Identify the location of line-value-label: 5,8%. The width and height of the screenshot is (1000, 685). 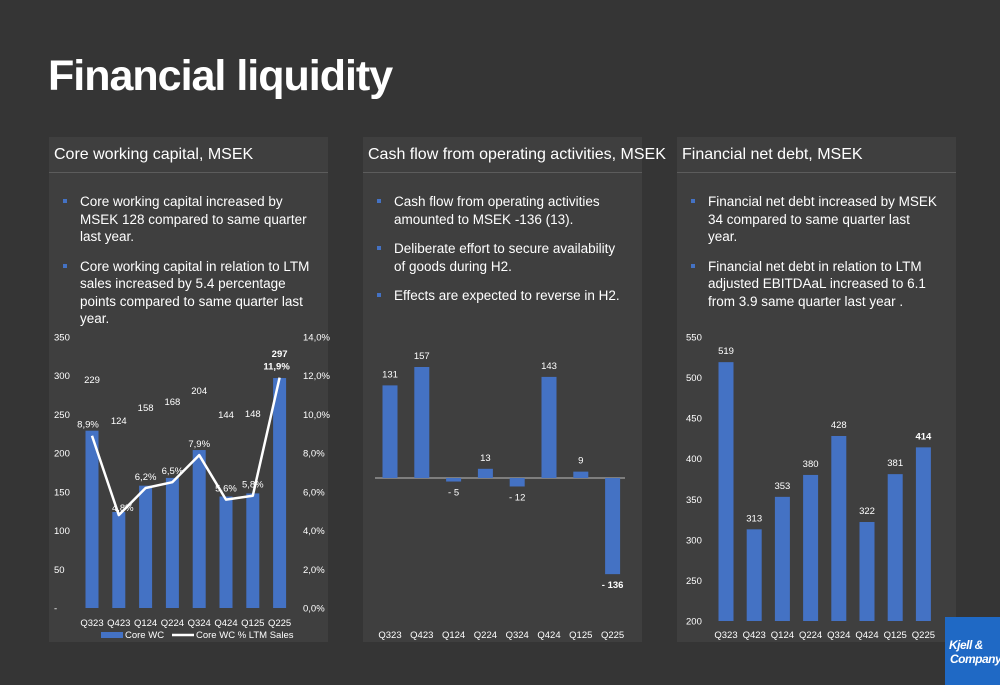
(253, 485).